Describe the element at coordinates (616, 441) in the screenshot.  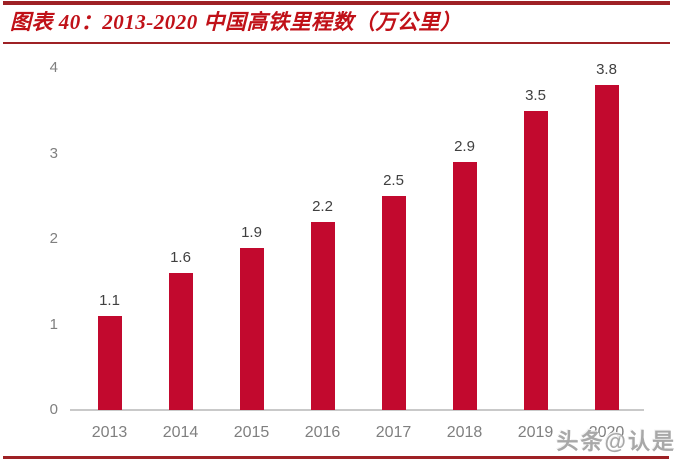
I see `watermark: 头条@认是` at that location.